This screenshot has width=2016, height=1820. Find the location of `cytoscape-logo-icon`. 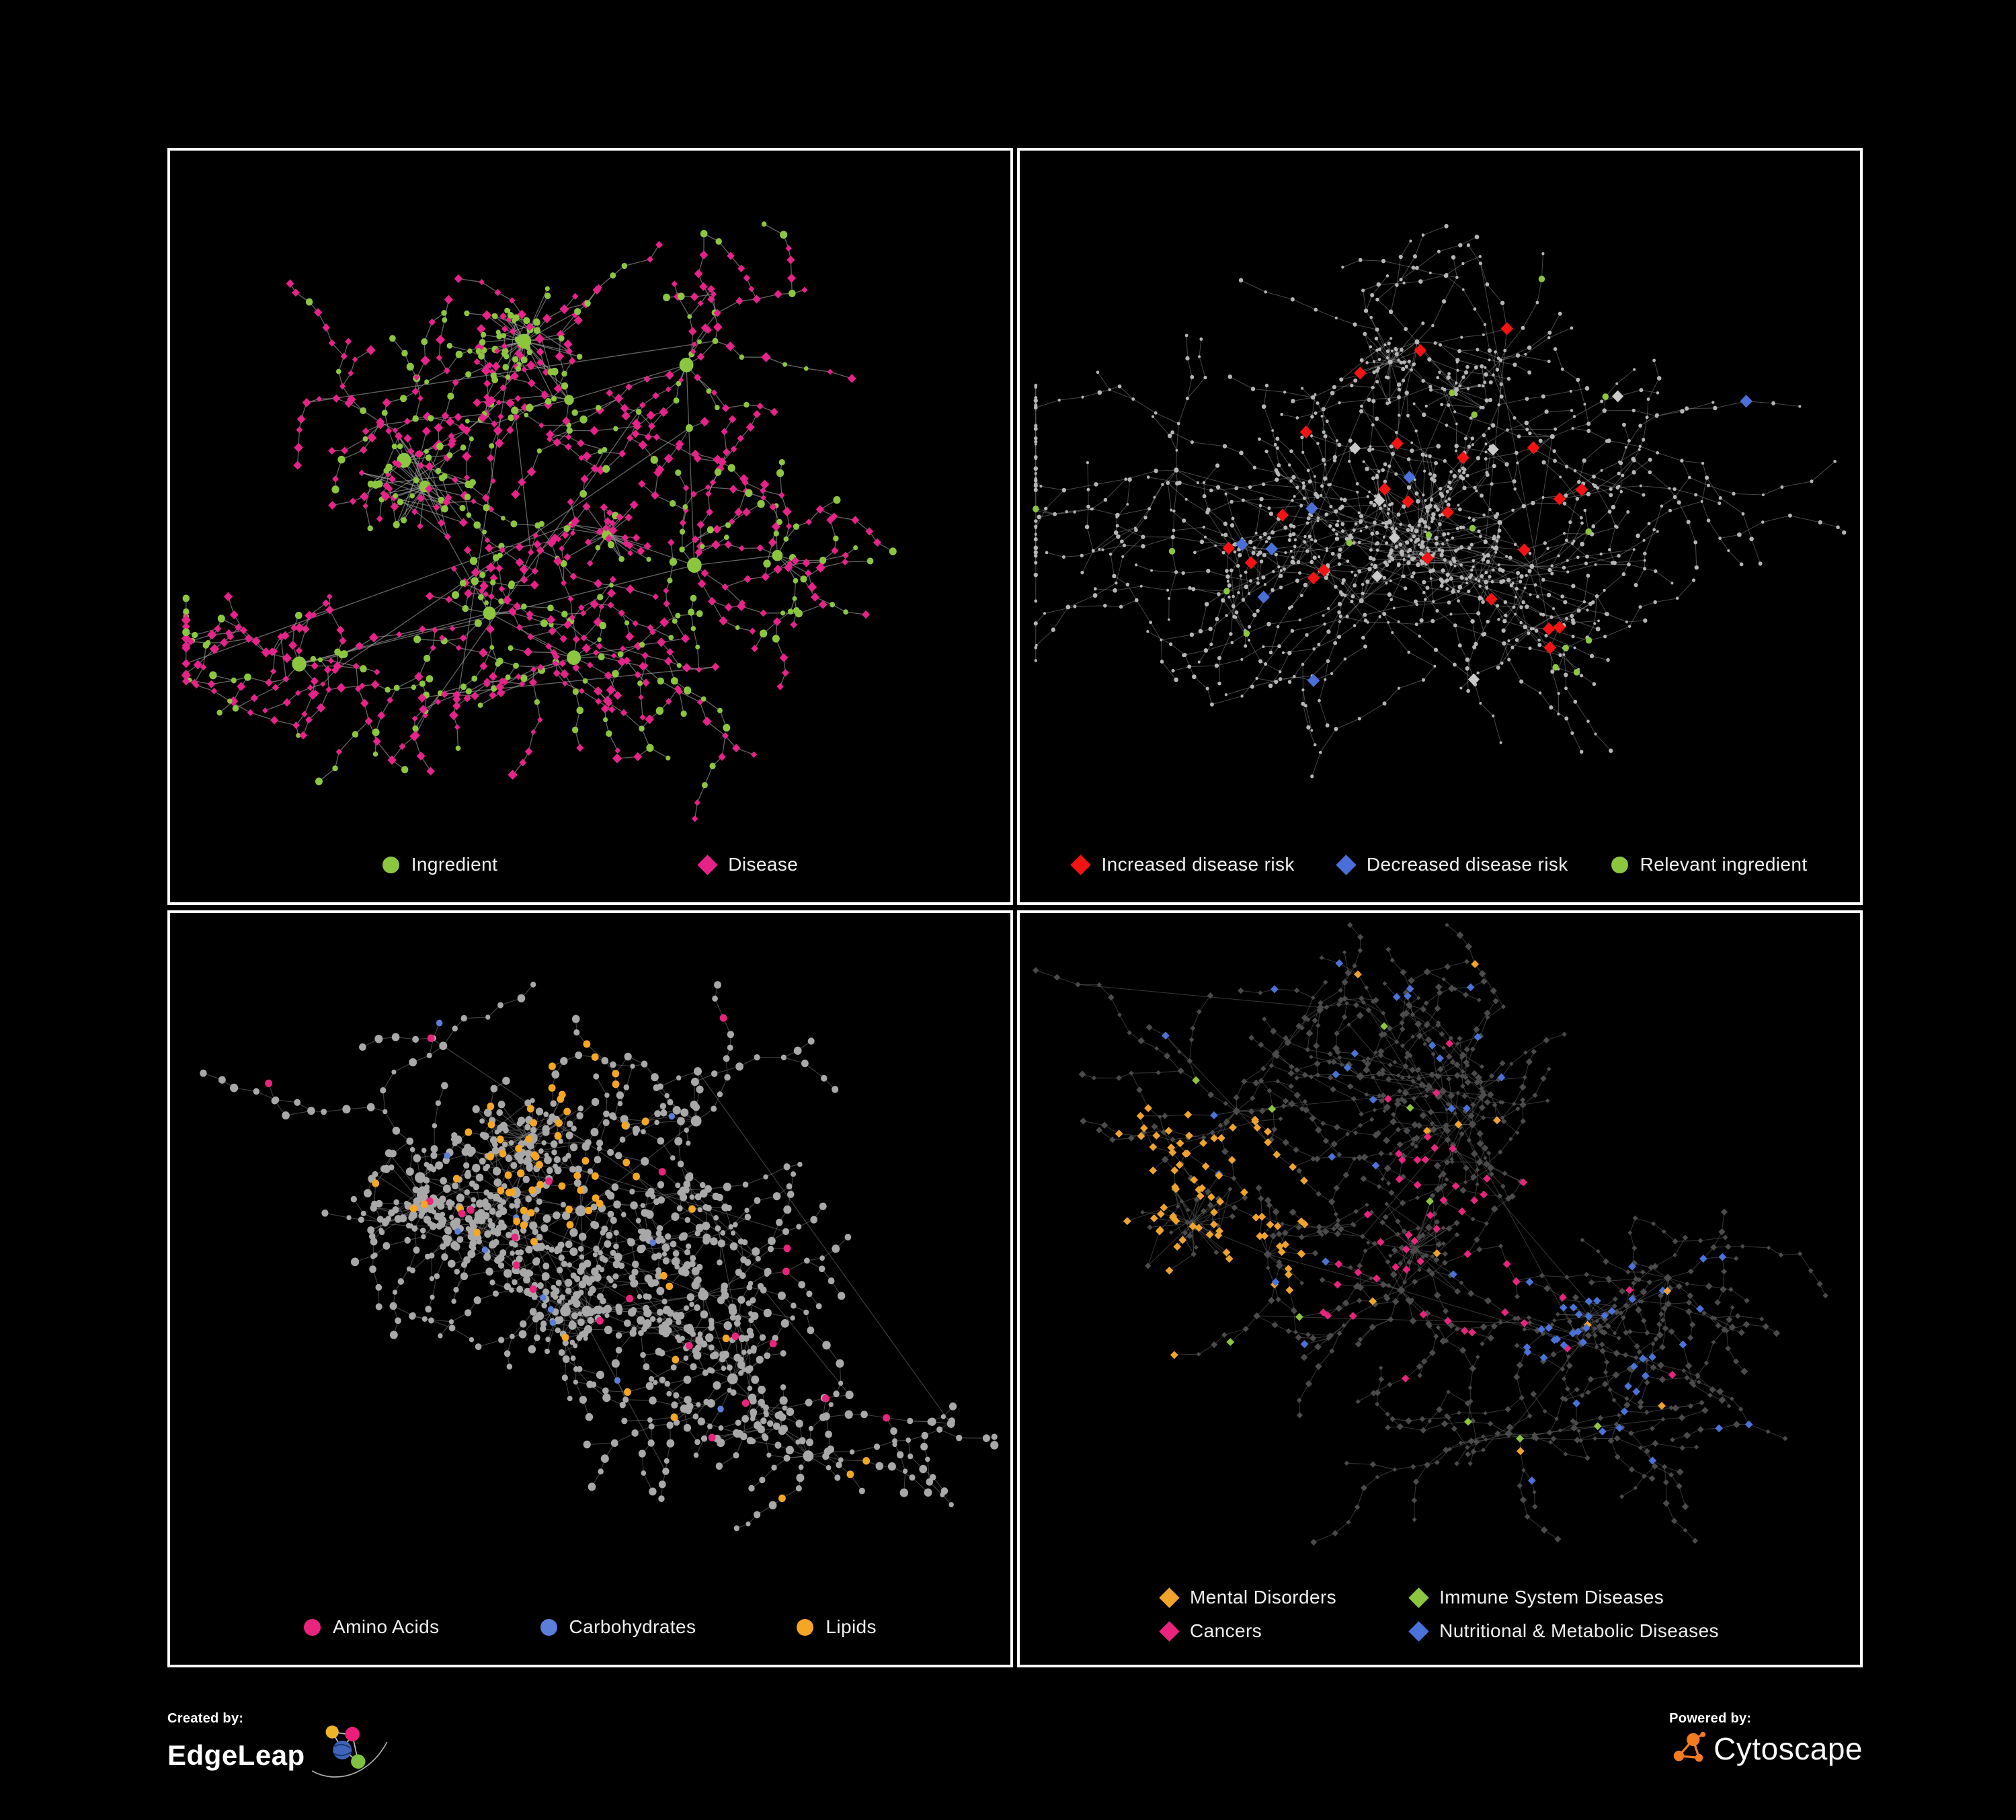

cytoscape-logo-icon is located at coordinates (1689, 1746).